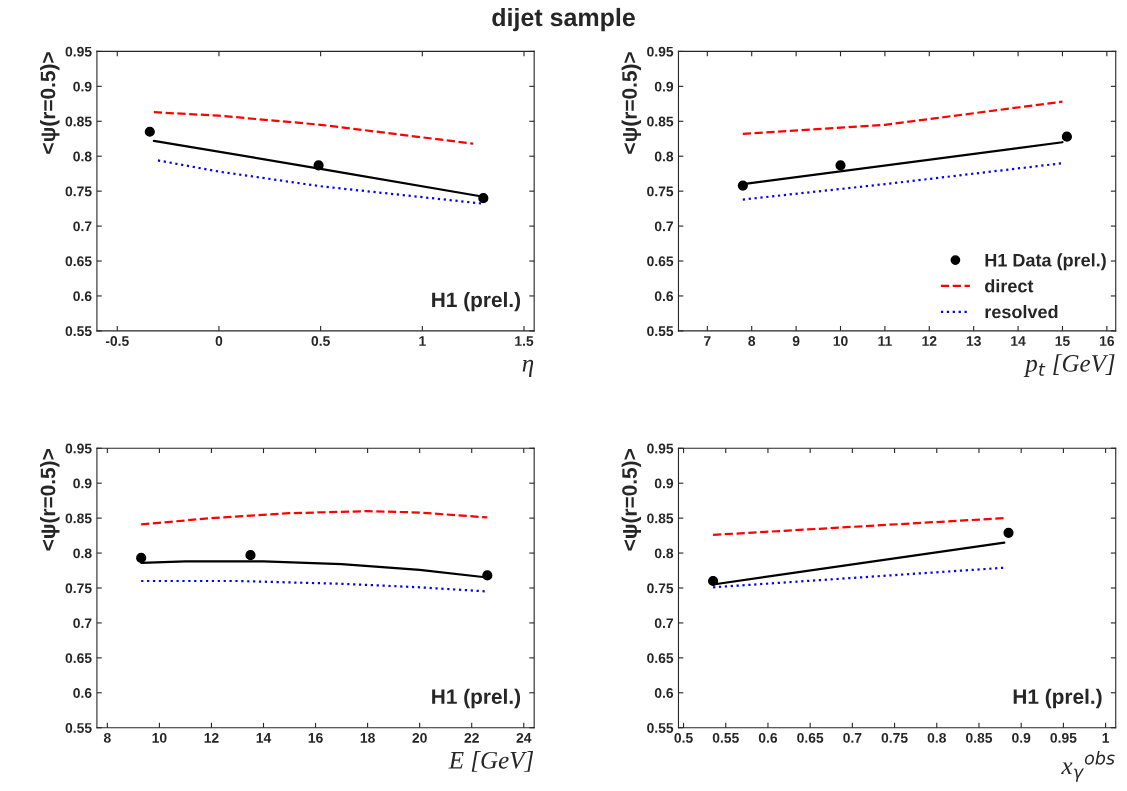 This screenshot has width=1127, height=791. What do you see at coordinates (219, 341) in the screenshot?
I see `x-tick-label: 0` at bounding box center [219, 341].